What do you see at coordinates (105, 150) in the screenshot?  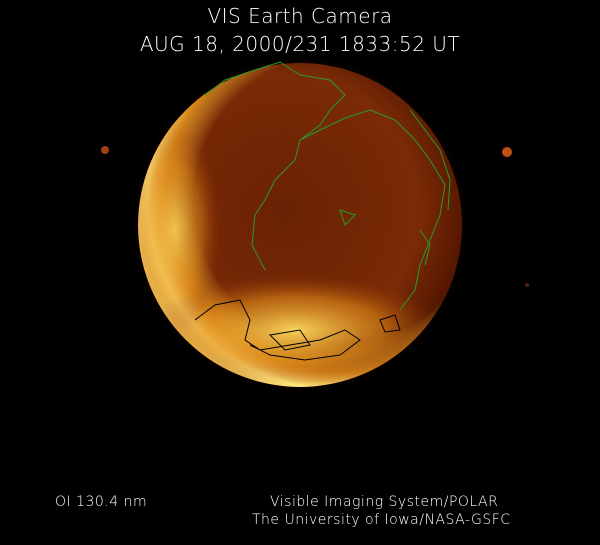 I see `star-left` at bounding box center [105, 150].